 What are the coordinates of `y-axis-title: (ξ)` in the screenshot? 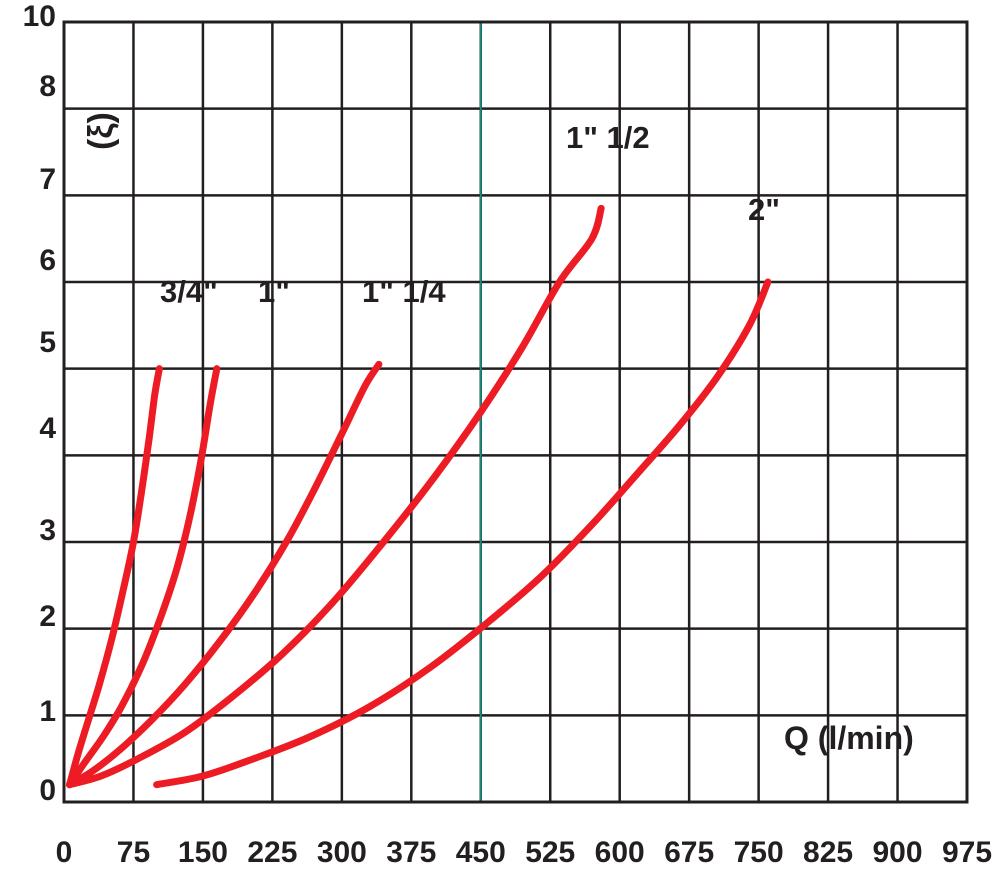 It's located at (101, 131).